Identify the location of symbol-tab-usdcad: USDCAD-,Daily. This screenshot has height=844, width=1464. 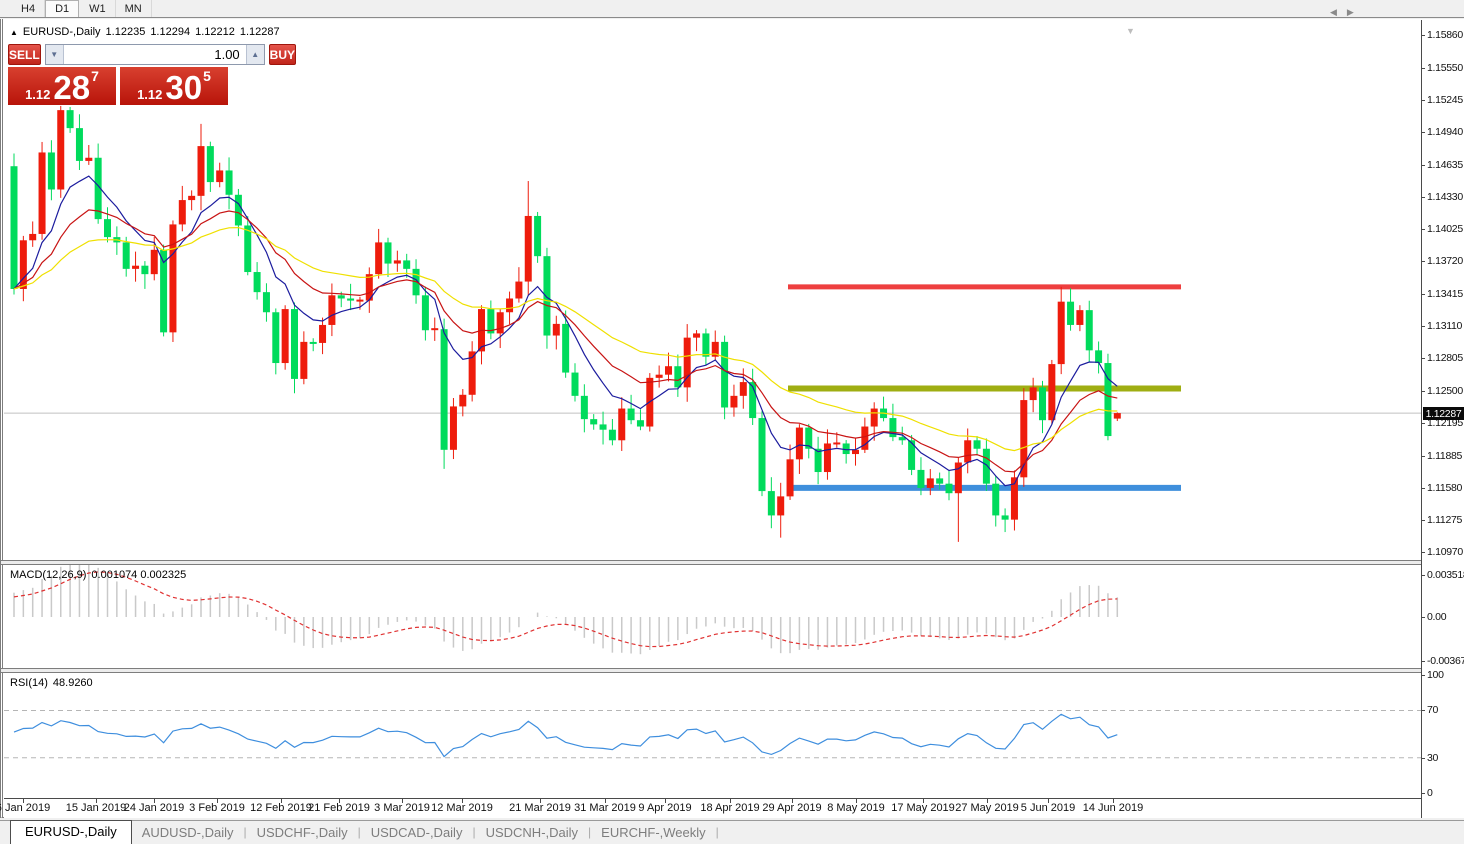
(416, 832).